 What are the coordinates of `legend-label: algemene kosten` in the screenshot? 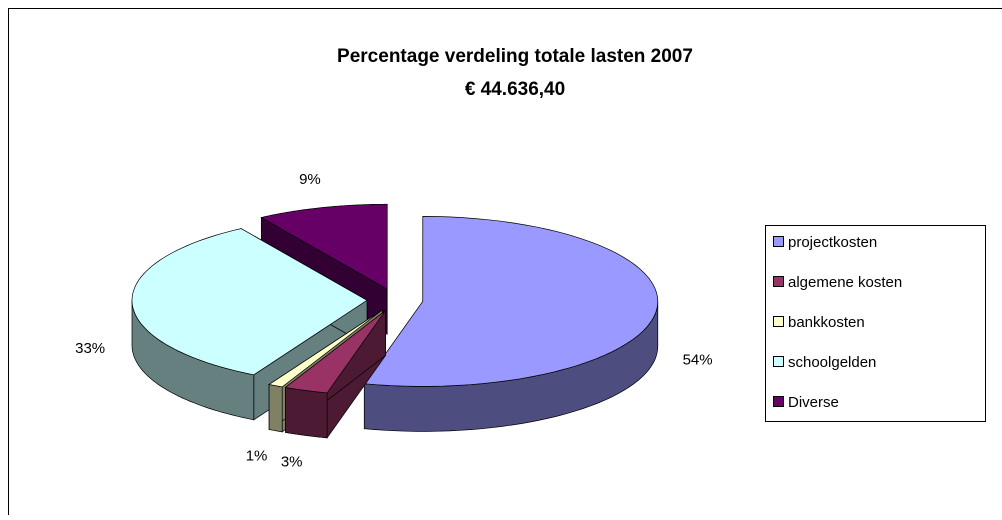 It's located at (845, 282).